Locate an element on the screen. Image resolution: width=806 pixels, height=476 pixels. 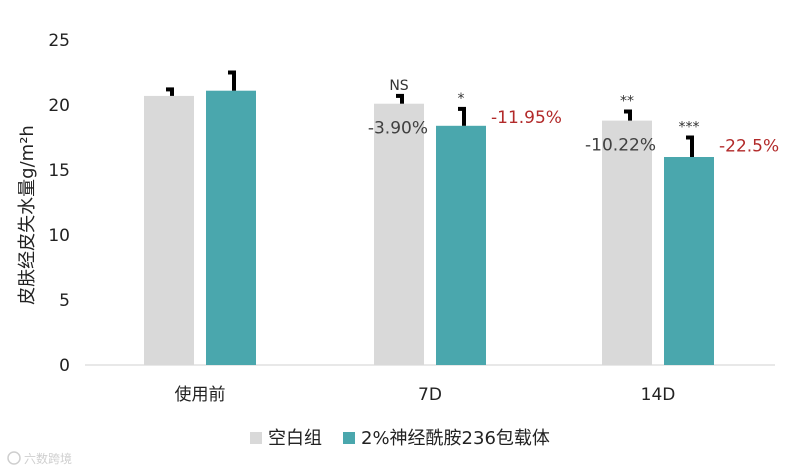
x-tick-label: 7D is located at coordinates (430, 395).